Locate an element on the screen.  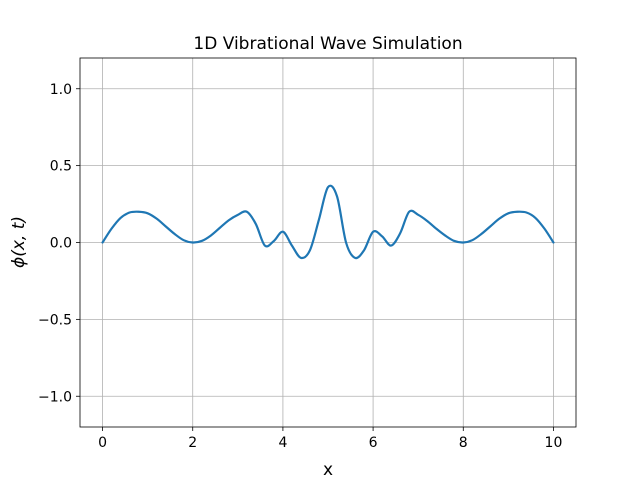
x-tick-label: 8 is located at coordinates (463, 443).